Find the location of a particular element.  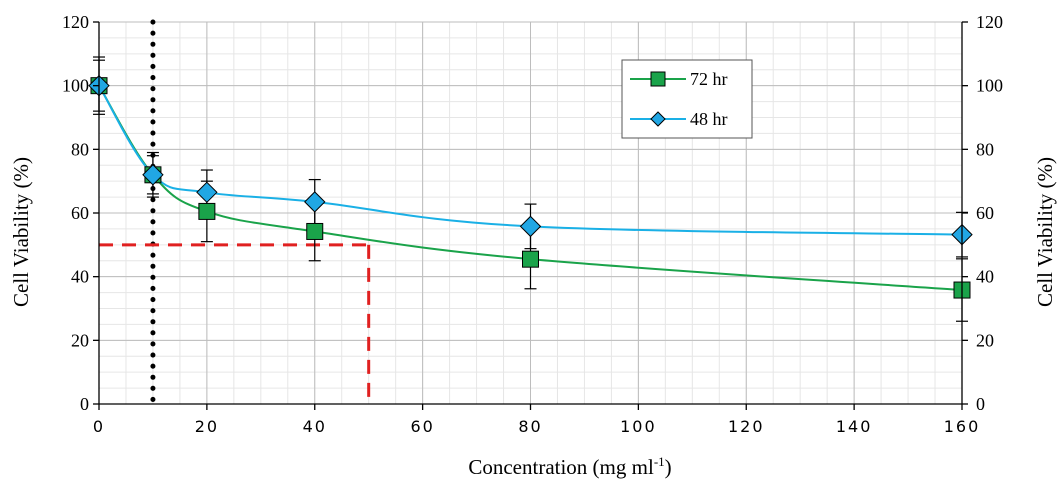

legend-marker-72hr is located at coordinates (658, 79).